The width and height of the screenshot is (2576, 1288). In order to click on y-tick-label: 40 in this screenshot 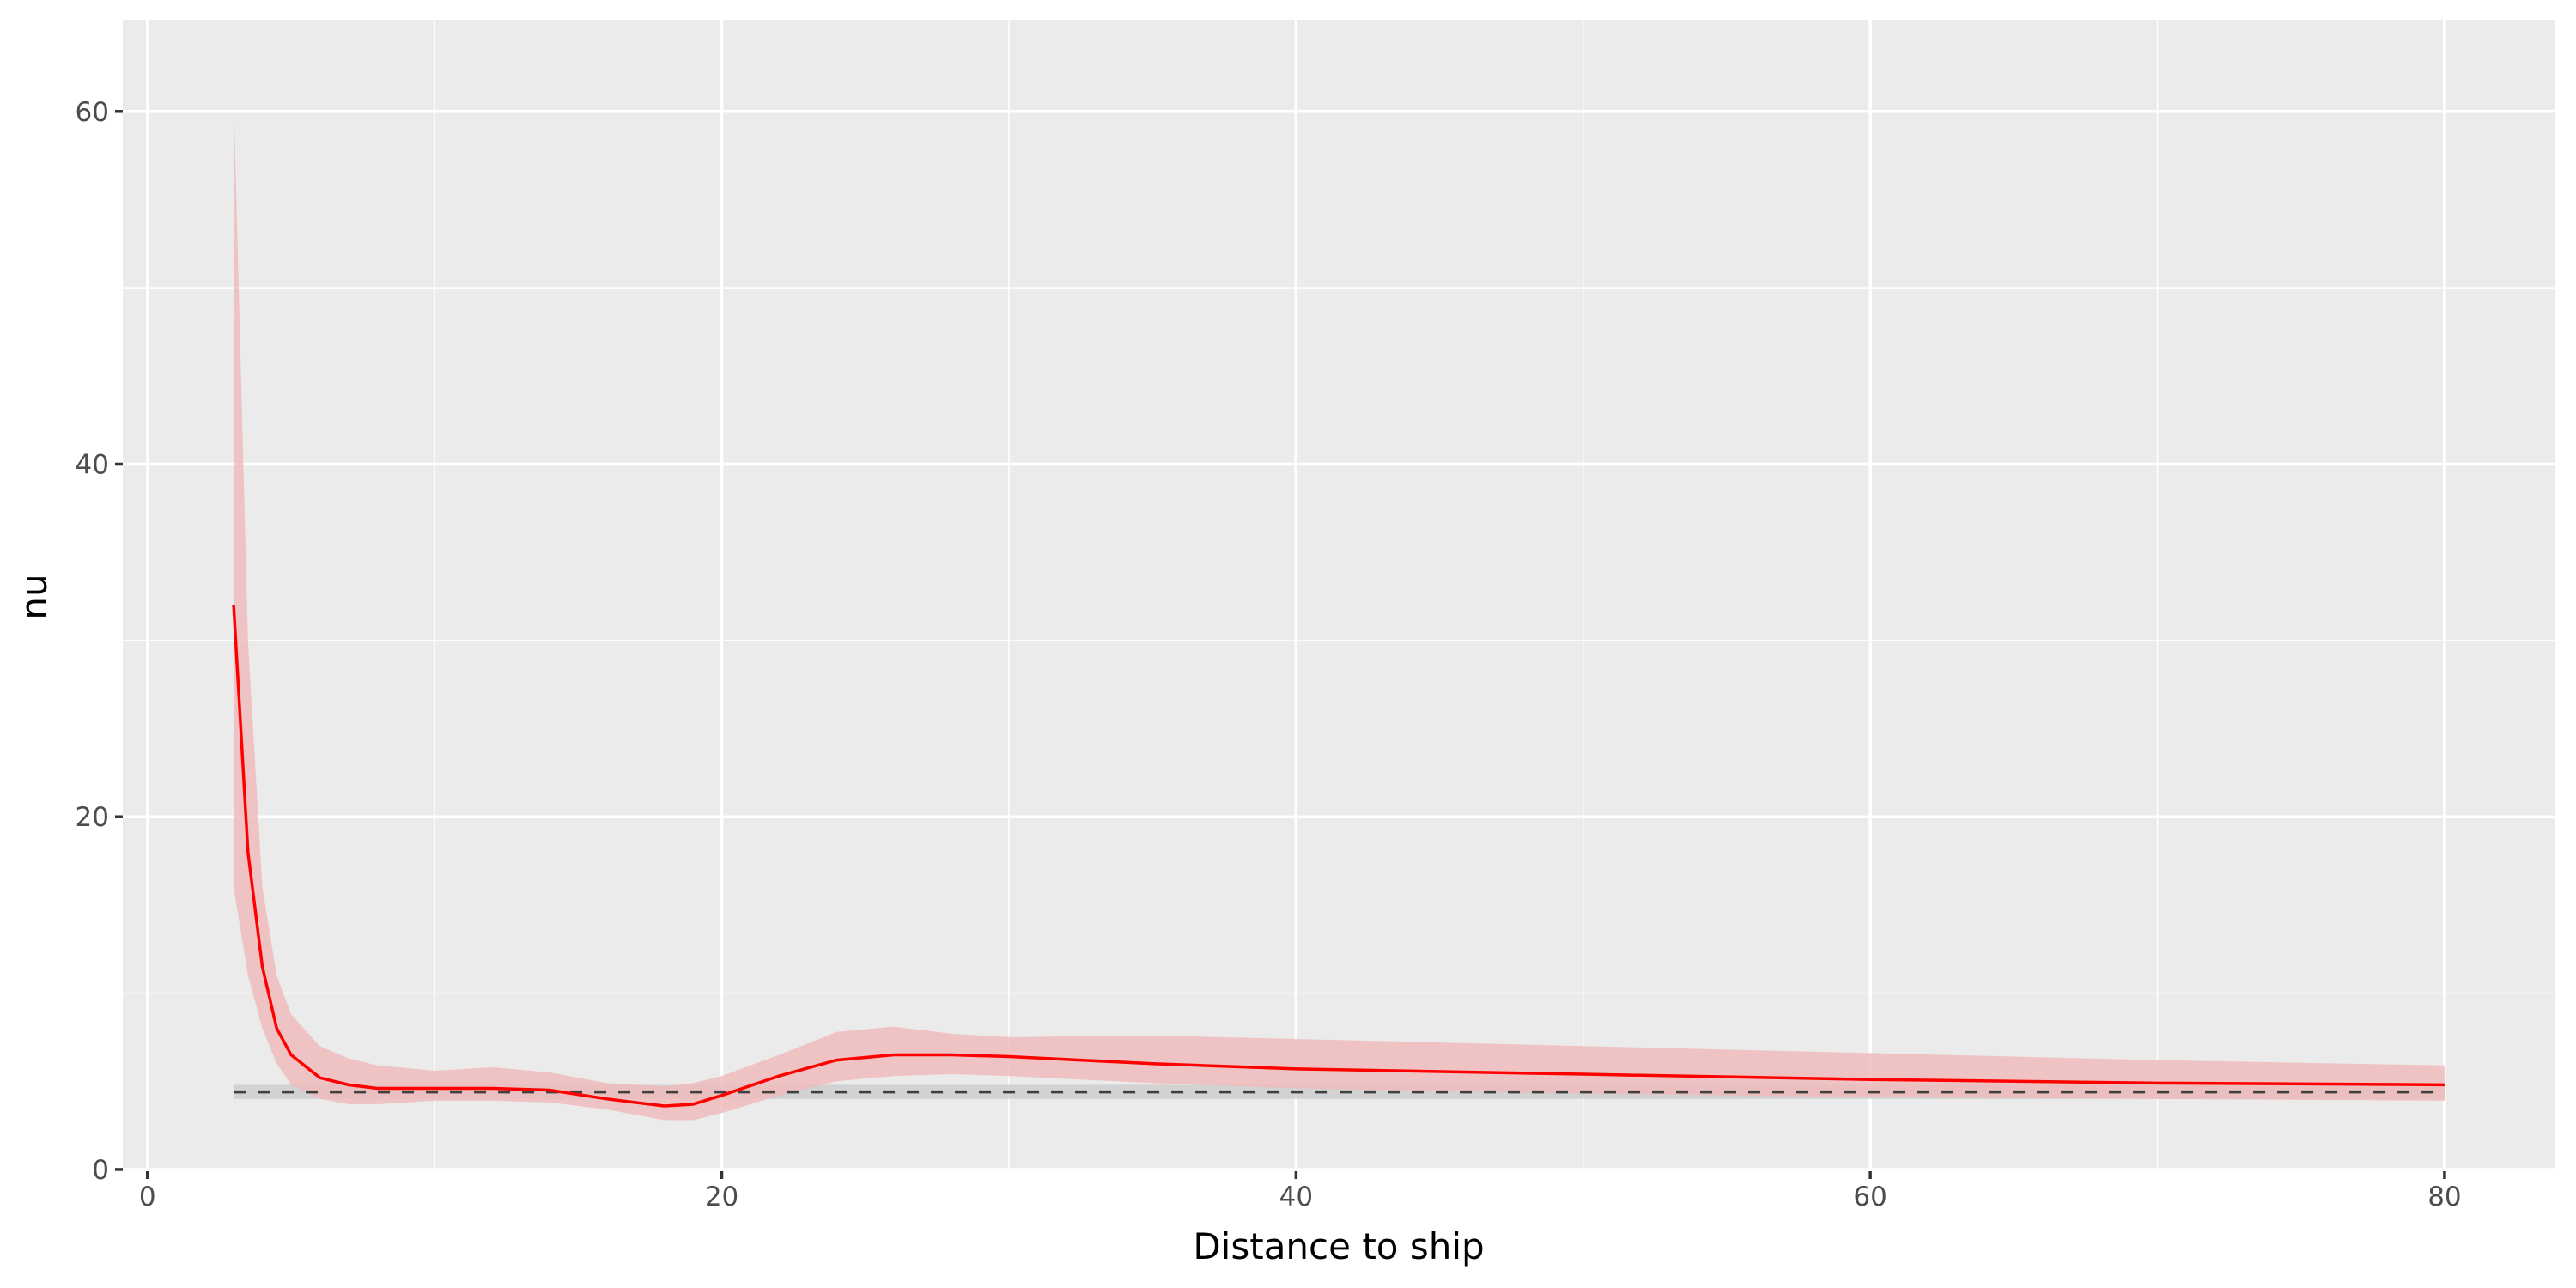, I will do `click(93, 466)`.